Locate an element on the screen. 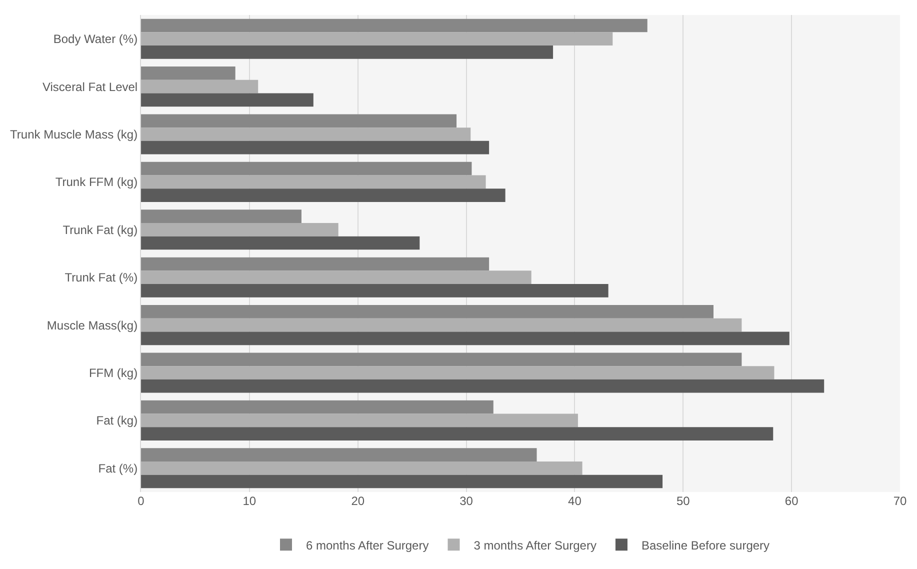 The width and height of the screenshot is (917, 569). y-tick-label: Trunk Fat (kg) is located at coordinates (100, 229).